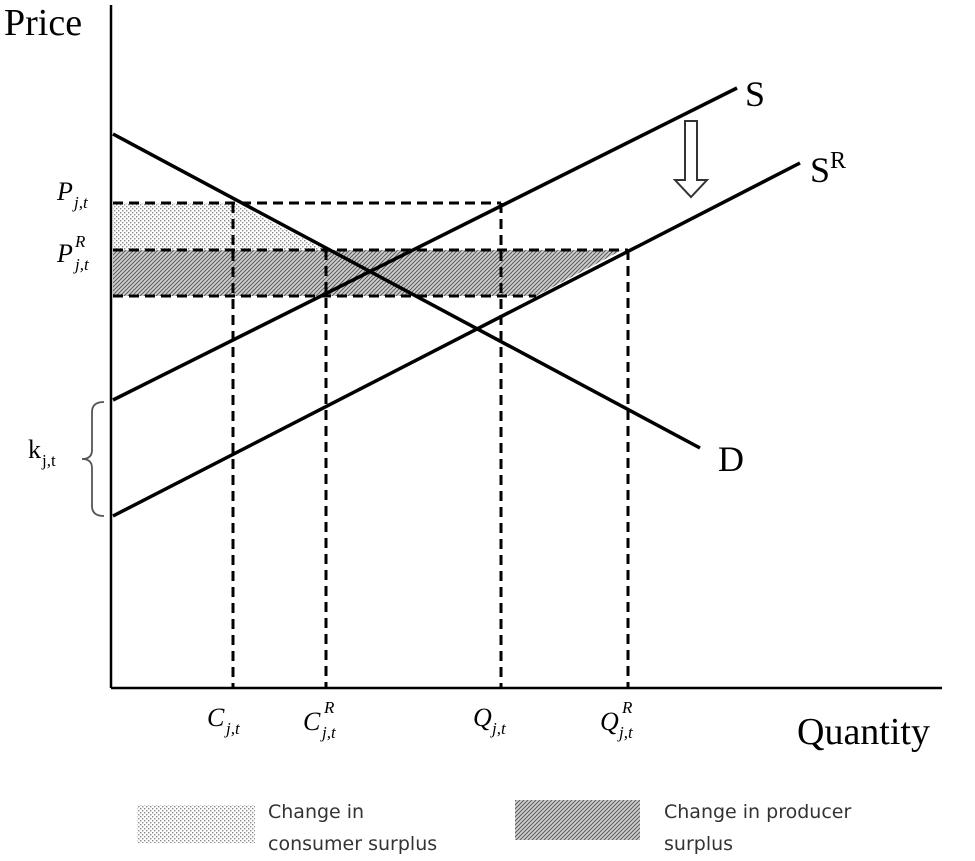  I want to click on supply-reduced-label: SR, so click(828, 169).